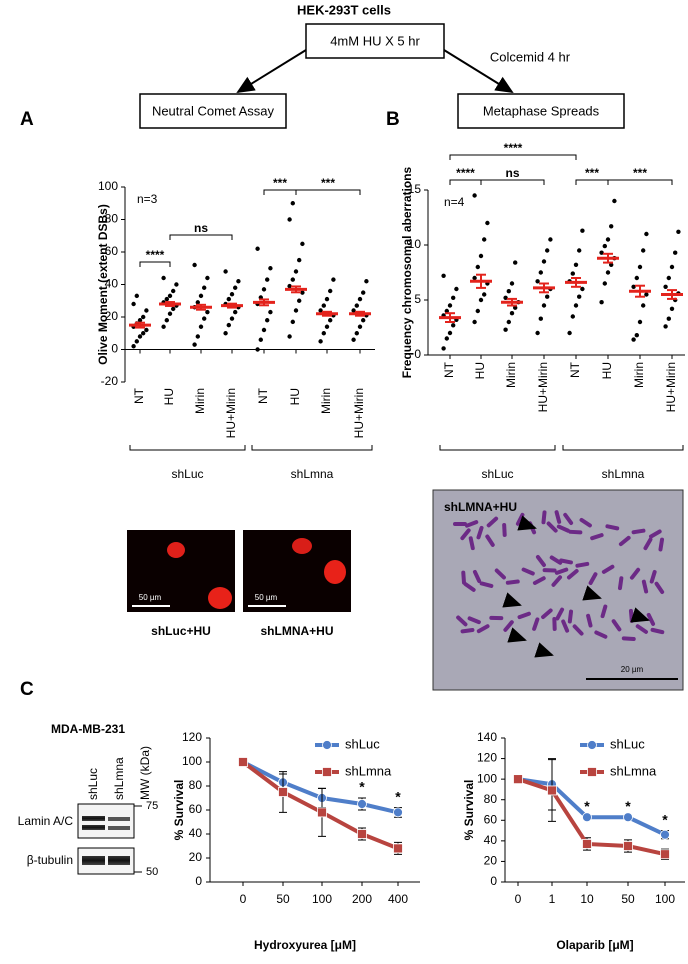 This screenshot has width=688, height=964. What do you see at coordinates (469, 810) in the screenshot?
I see `y-axis-label: % Survival` at bounding box center [469, 810].